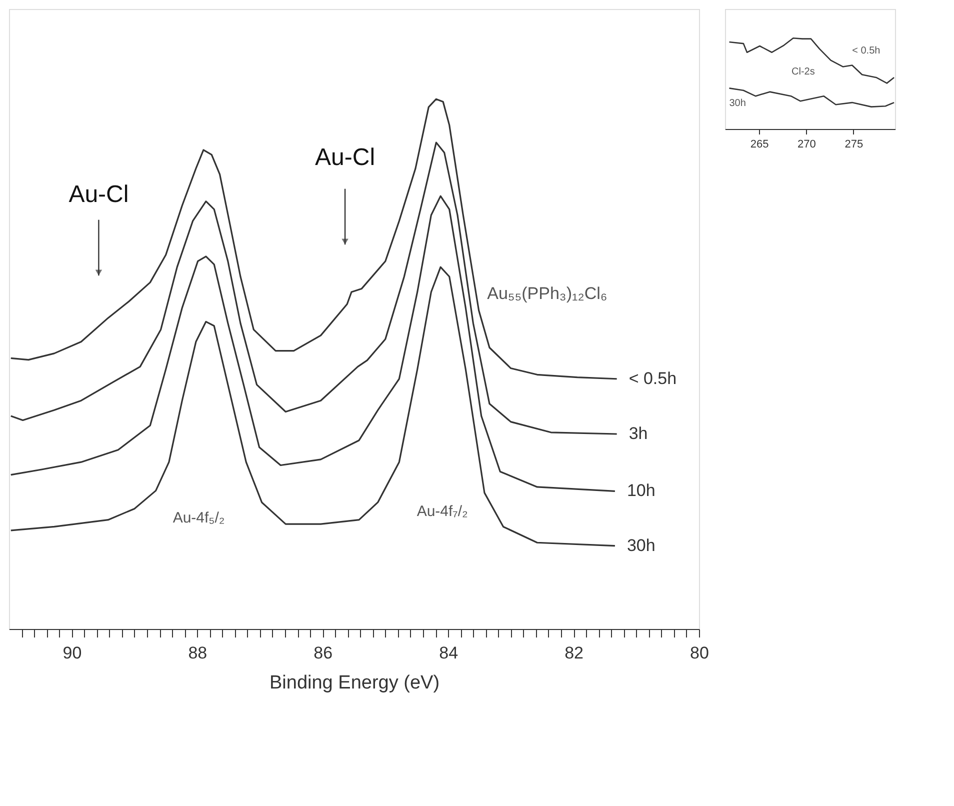 This screenshot has height=806, width=954. I want to click on x-tick-label: 275, so click(854, 144).